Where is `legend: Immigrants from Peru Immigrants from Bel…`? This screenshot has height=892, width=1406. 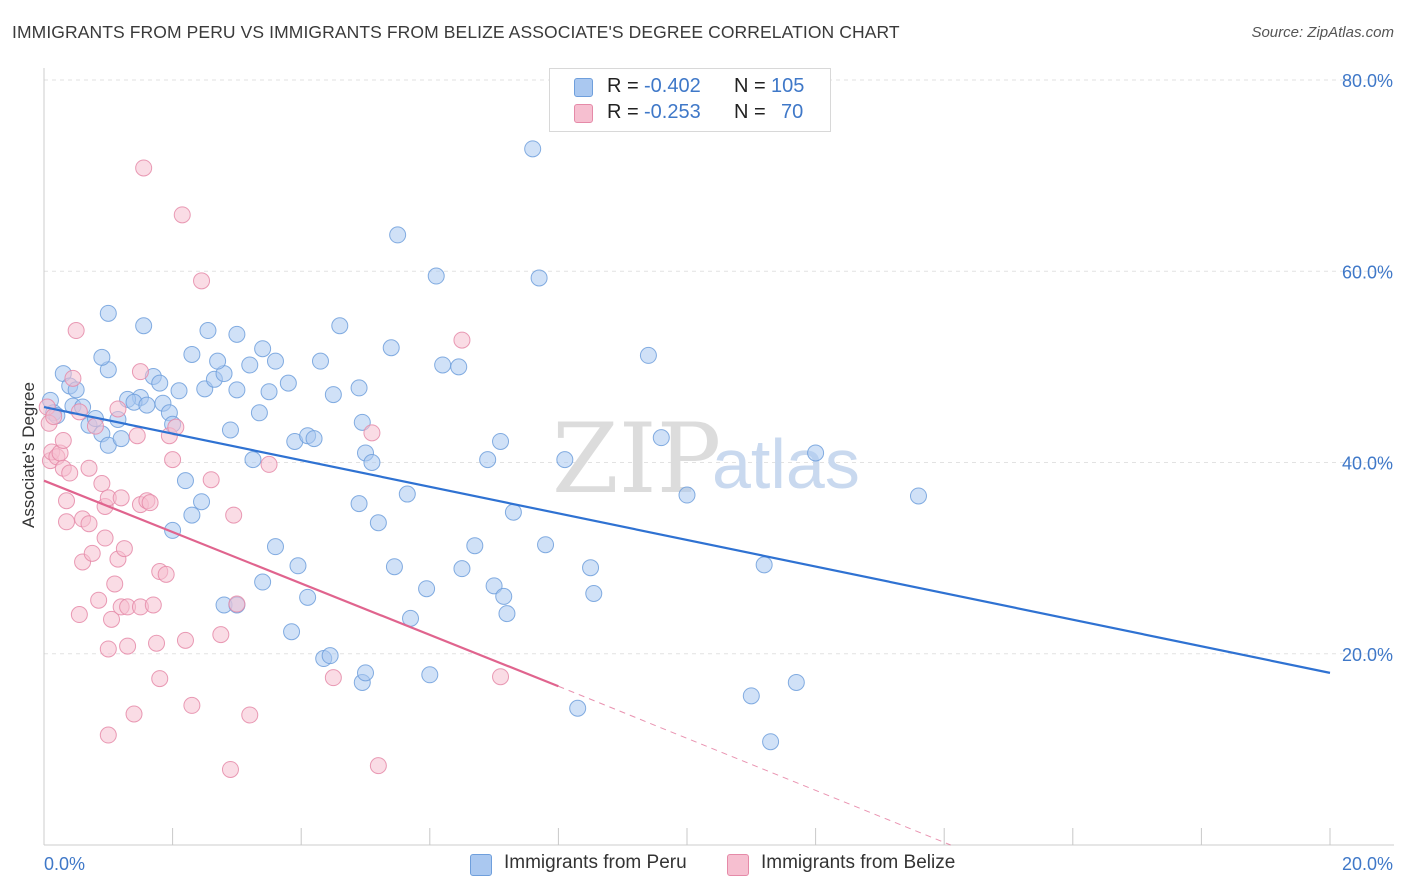 legend: Immigrants from Peru Immigrants from Bel… is located at coordinates (703, 865).